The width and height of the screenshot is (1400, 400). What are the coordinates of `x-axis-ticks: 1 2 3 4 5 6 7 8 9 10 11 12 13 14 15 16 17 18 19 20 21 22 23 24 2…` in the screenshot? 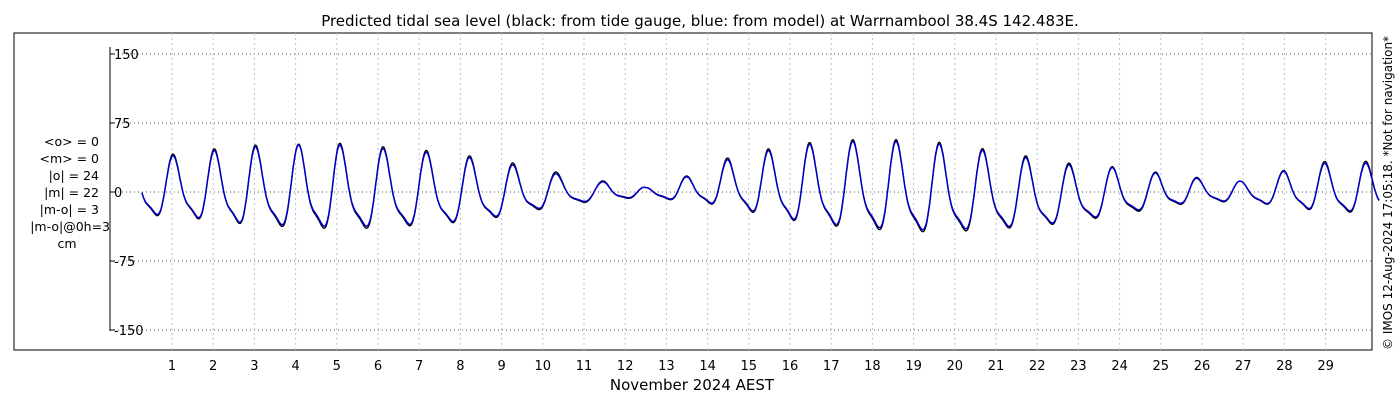 It's located at (751, 366).